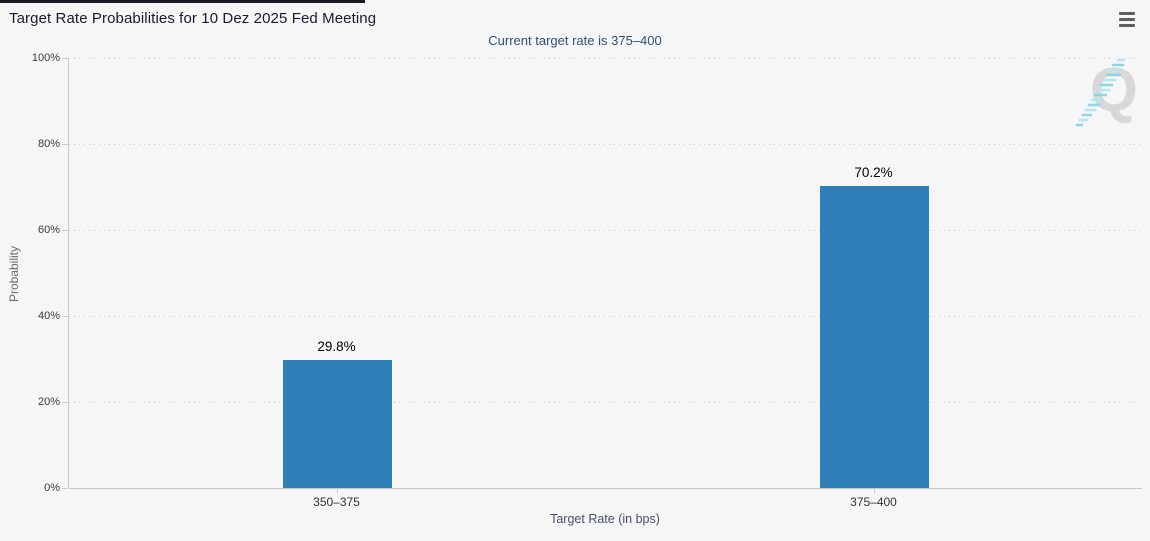  What do you see at coordinates (873, 172) in the screenshot?
I see `bar-value-label: 70.2%` at bounding box center [873, 172].